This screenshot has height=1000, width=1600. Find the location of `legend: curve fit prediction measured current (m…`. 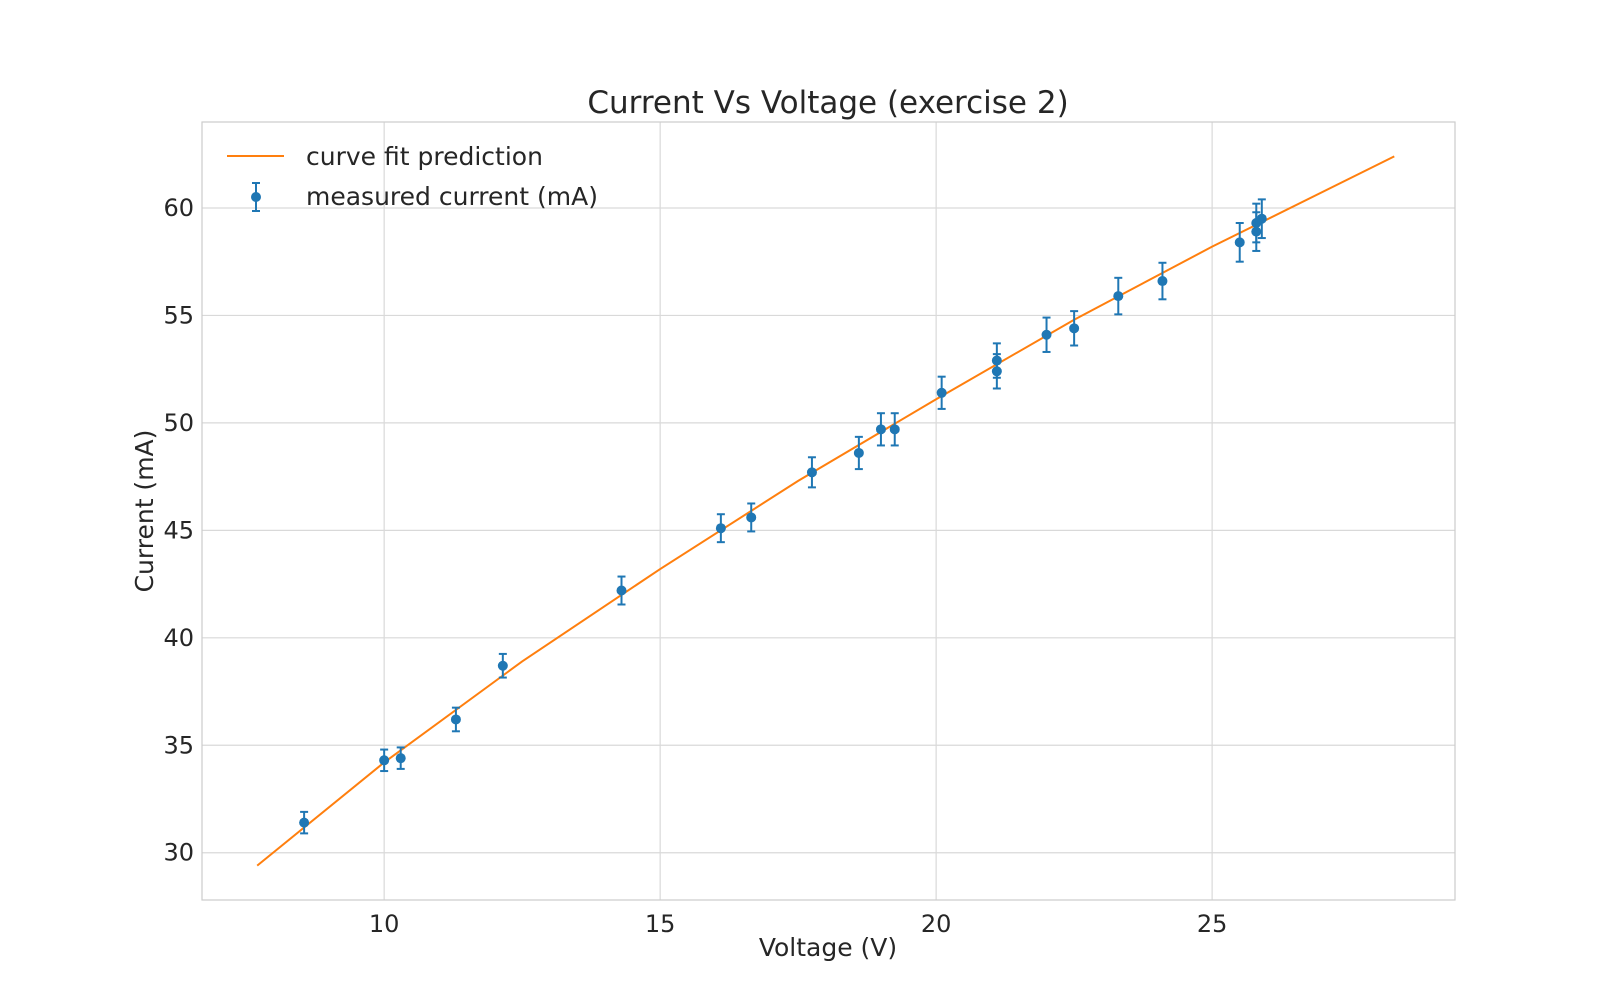

legend: curve fit prediction measured current (m… is located at coordinates (412, 177).